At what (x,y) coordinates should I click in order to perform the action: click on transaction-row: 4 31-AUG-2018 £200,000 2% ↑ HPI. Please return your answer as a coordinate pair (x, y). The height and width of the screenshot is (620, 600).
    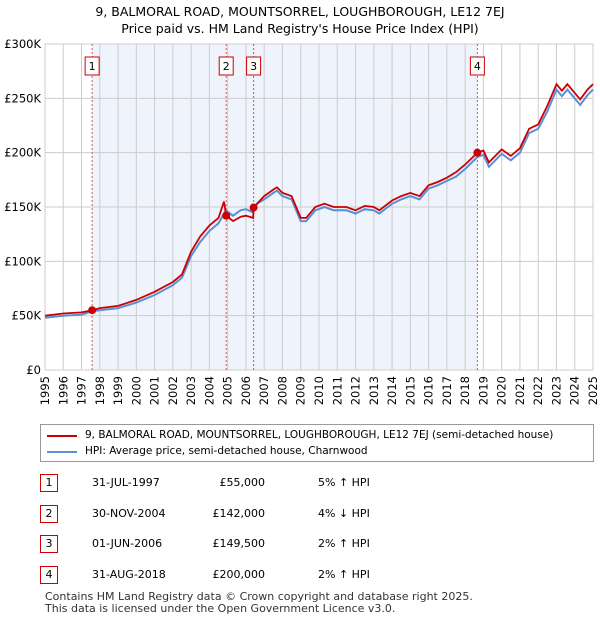
    Looking at the image, I should click on (240, 575).